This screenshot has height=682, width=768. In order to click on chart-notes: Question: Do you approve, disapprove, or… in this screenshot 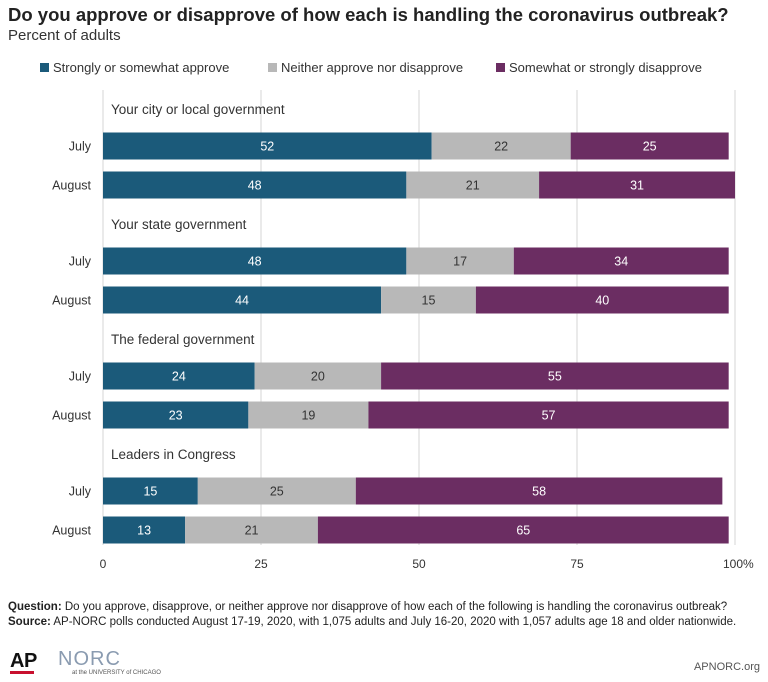, I will do `click(385, 615)`.